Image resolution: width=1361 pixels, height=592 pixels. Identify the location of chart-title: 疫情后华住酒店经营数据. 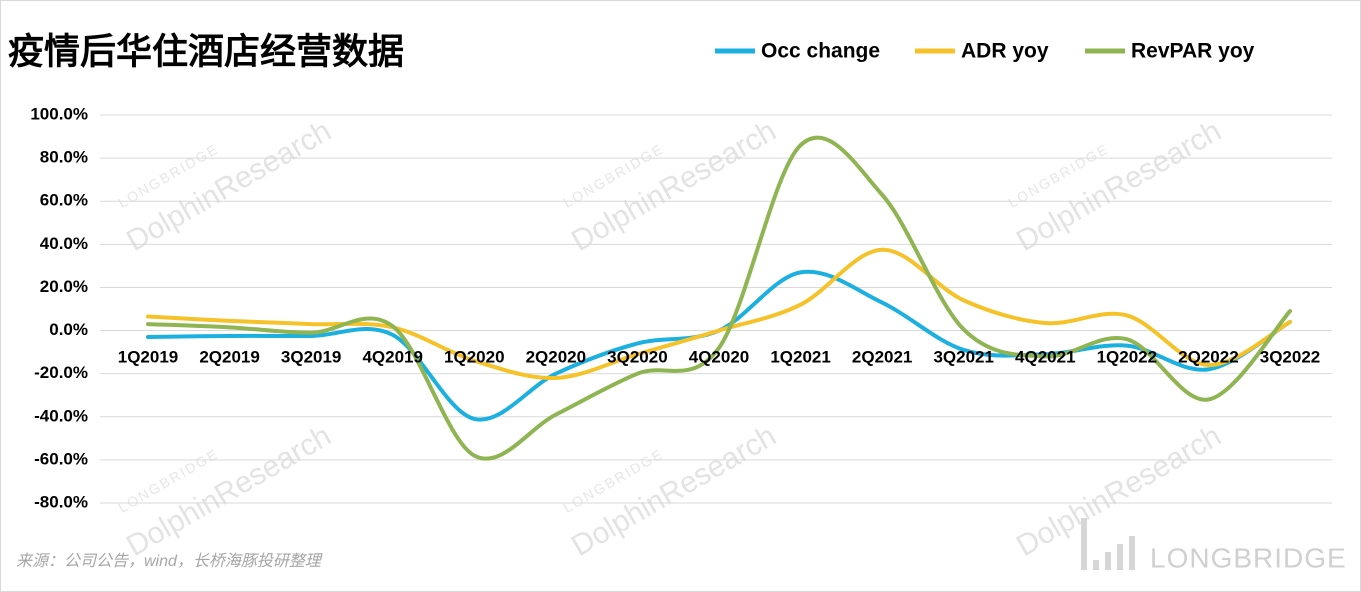
(206, 51).